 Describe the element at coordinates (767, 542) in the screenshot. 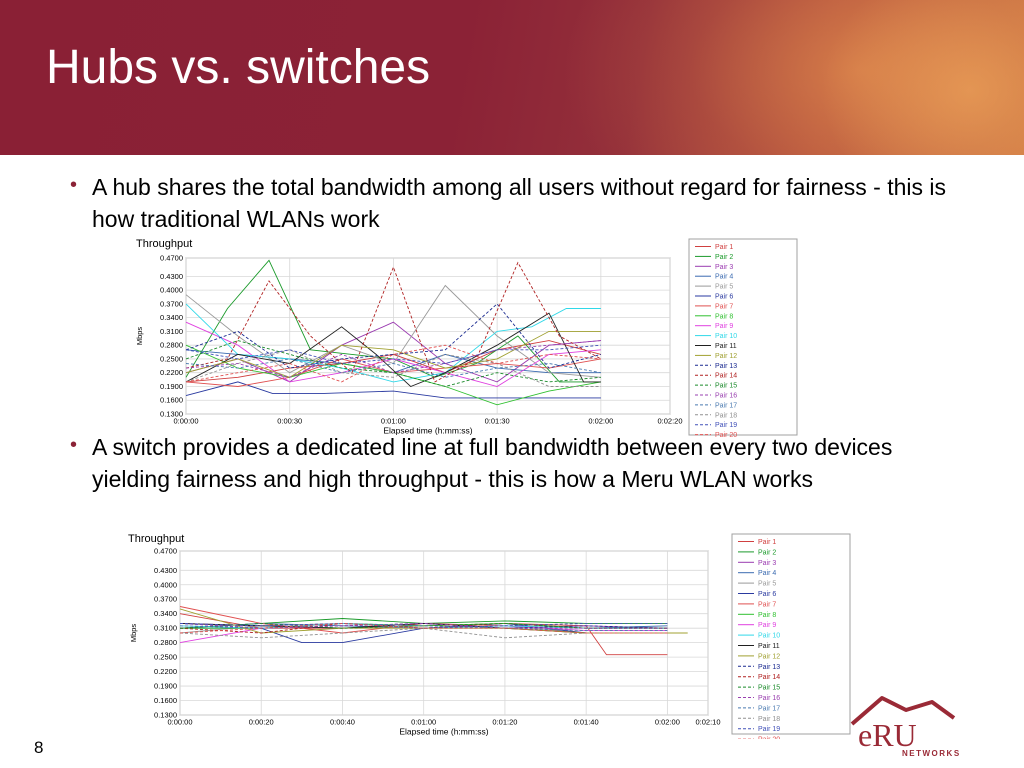

I see `legend-label: Pair 1` at that location.